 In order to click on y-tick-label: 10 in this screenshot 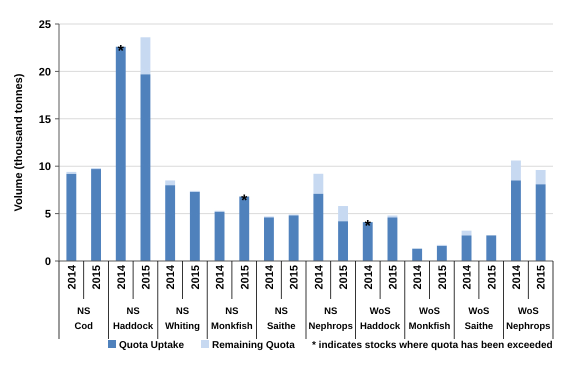, I will do `click(44, 167)`.